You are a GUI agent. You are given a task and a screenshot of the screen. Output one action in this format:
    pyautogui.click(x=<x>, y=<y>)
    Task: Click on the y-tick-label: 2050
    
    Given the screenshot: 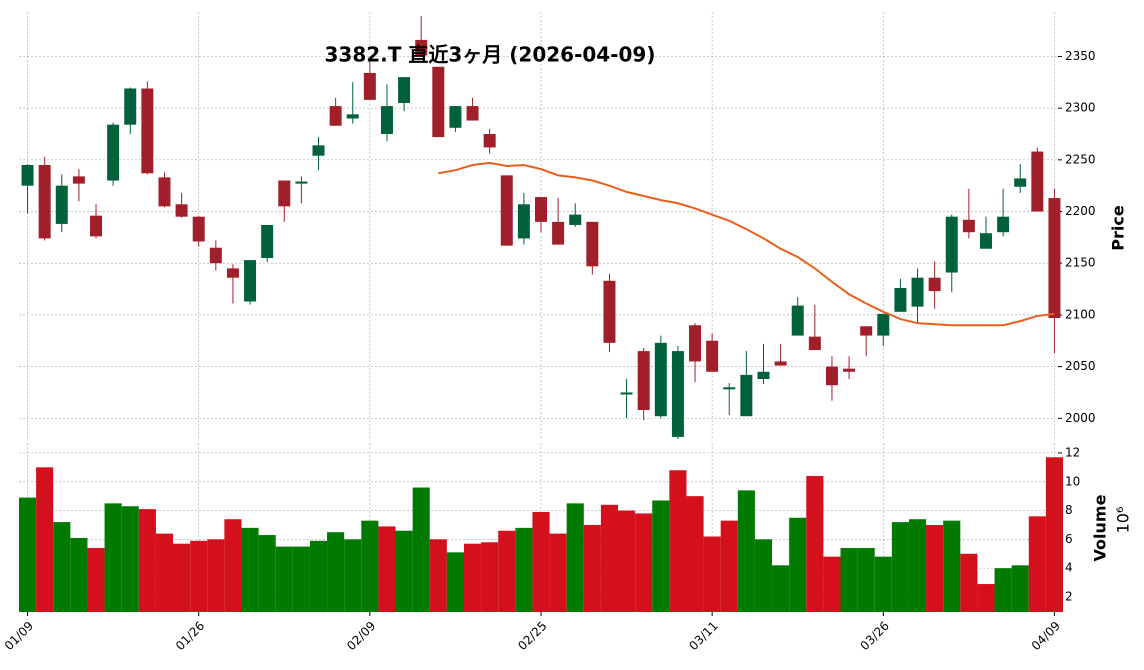 What is the action you would take?
    pyautogui.click(x=1080, y=366)
    